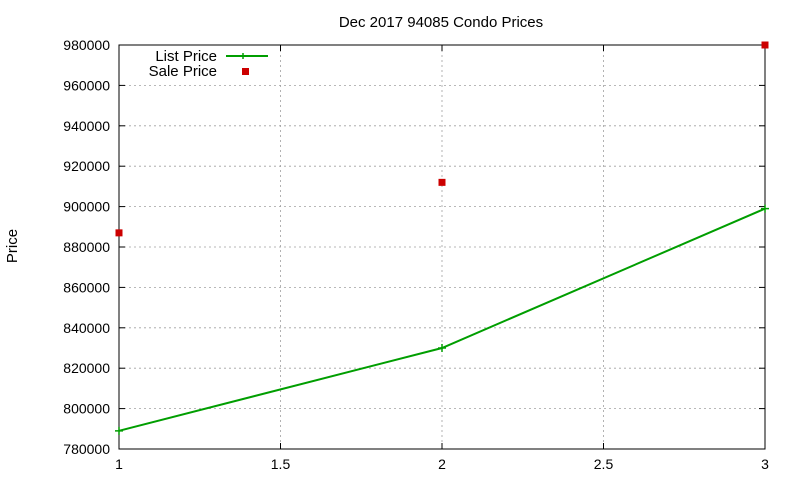  I want to click on x-tick-label: 3, so click(765, 464).